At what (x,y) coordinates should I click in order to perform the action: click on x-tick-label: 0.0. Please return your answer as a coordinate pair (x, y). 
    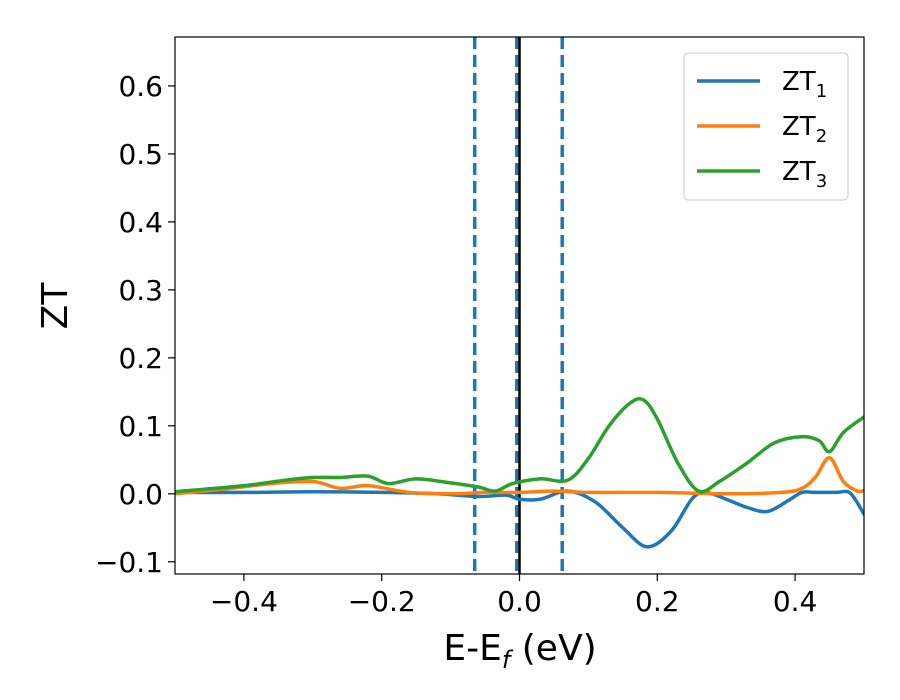
    Looking at the image, I should click on (519, 601).